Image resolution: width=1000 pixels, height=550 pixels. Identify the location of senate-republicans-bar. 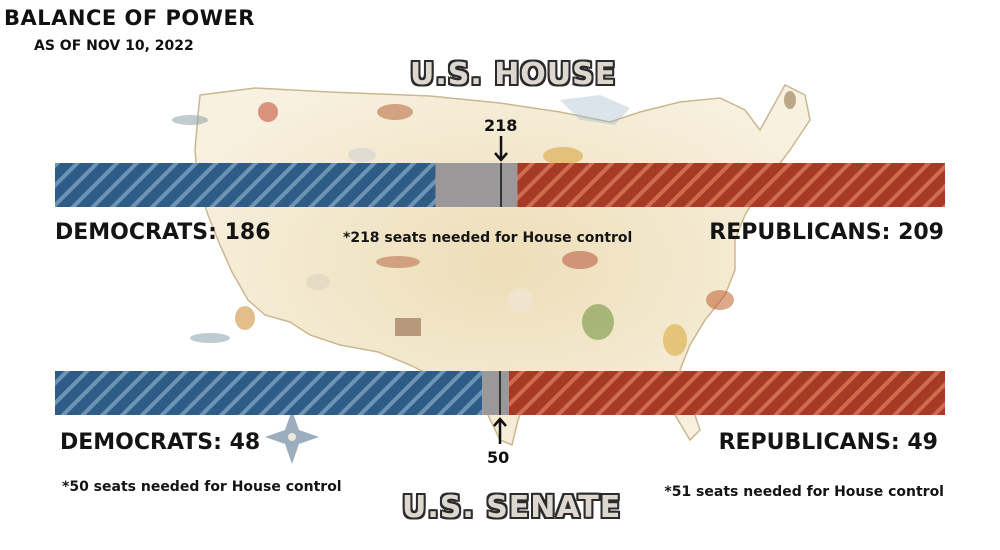
(726, 393).